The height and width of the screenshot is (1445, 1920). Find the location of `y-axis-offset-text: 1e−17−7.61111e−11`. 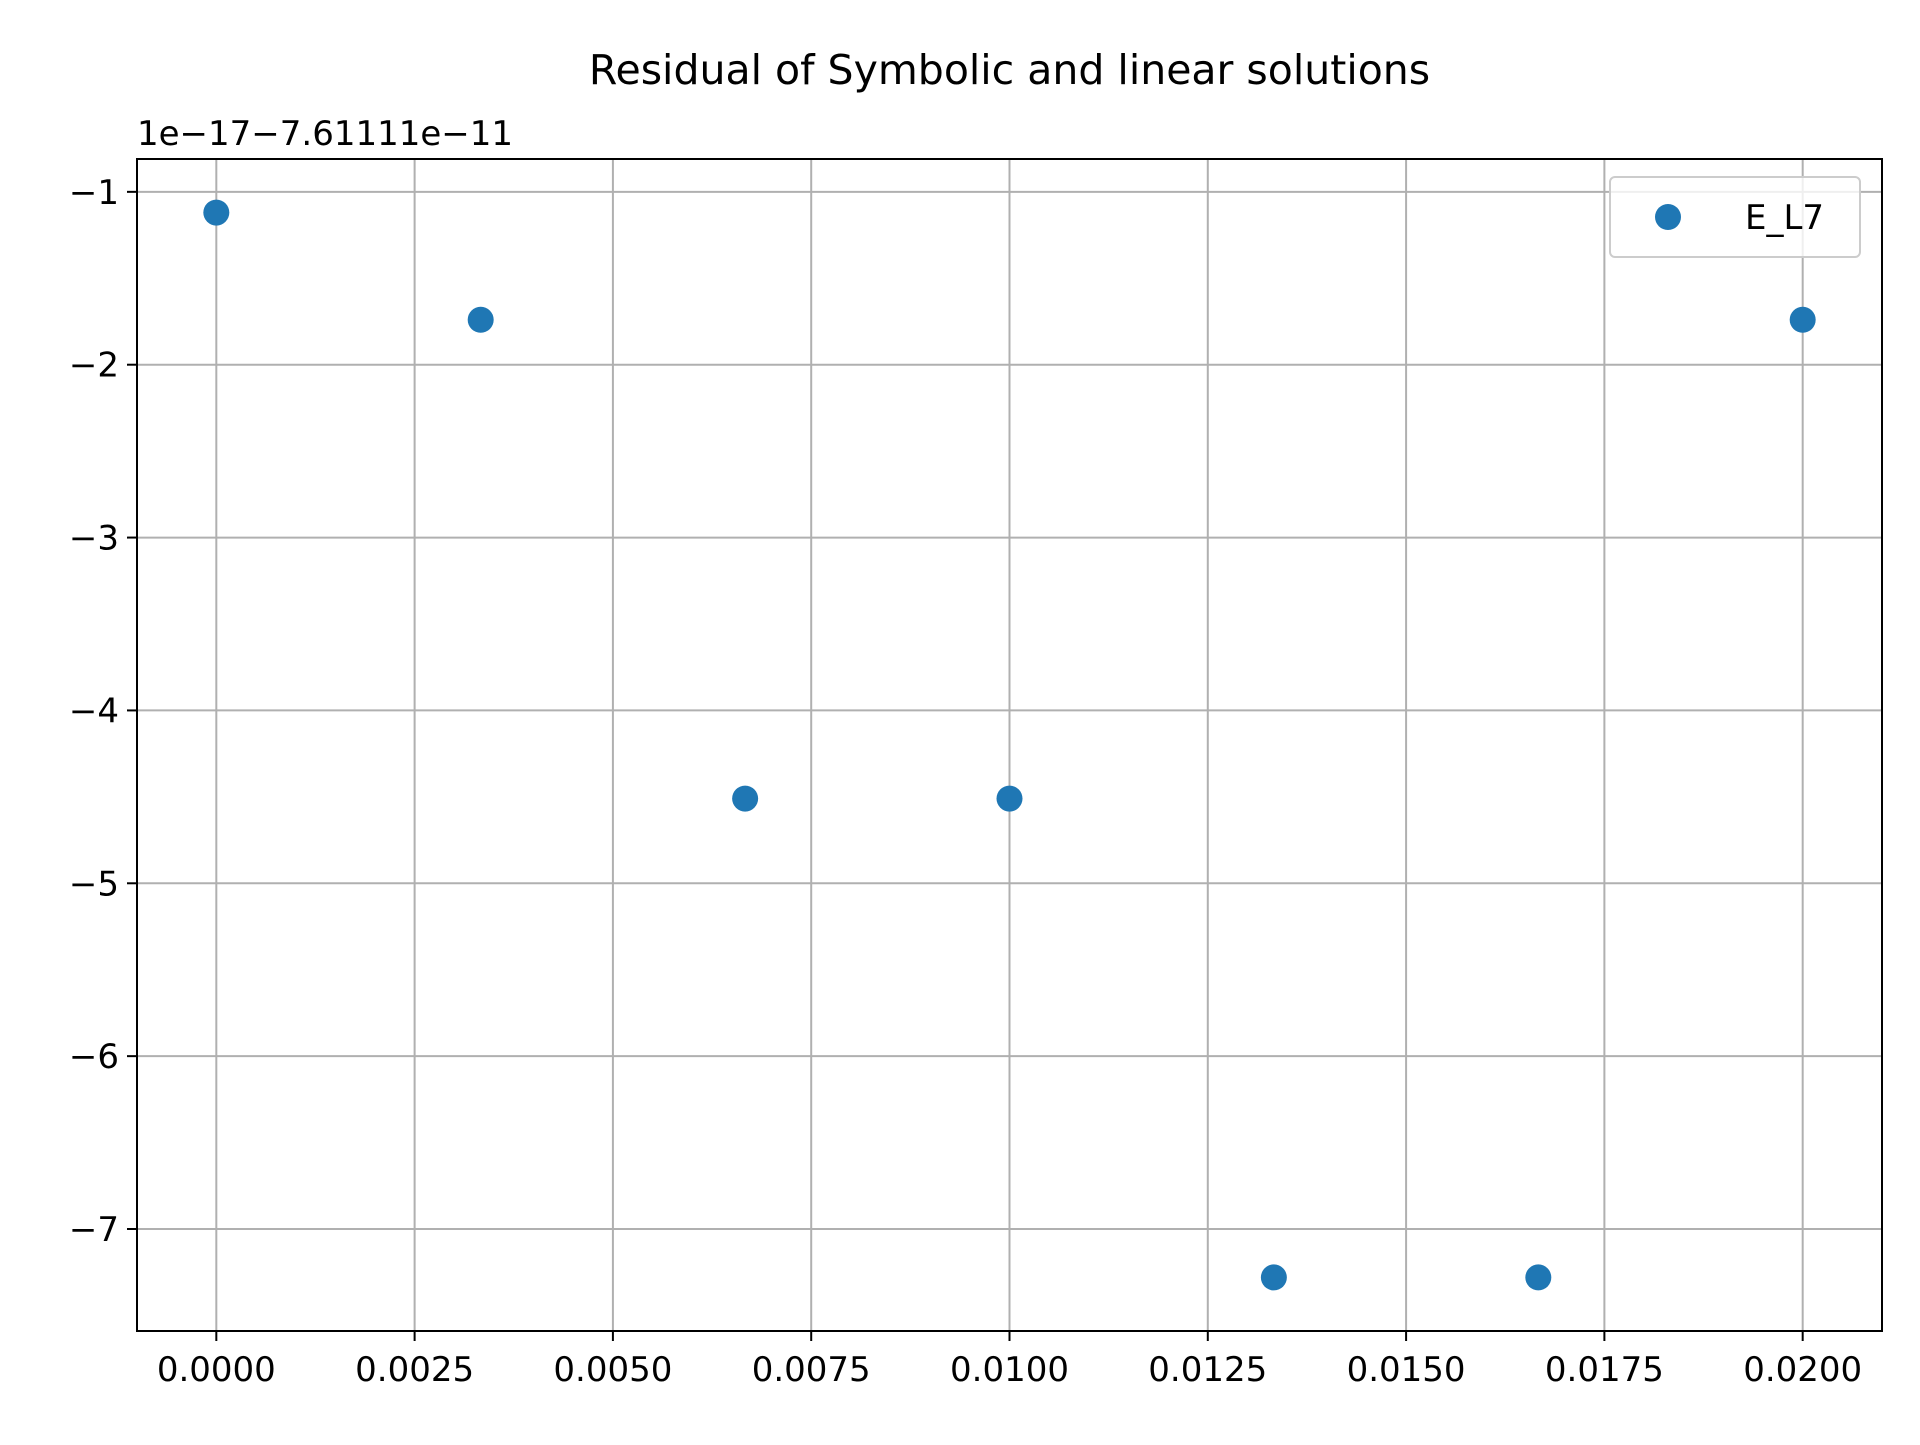

y-axis-offset-text: 1e−17−7.61111e−11 is located at coordinates (325, 134).